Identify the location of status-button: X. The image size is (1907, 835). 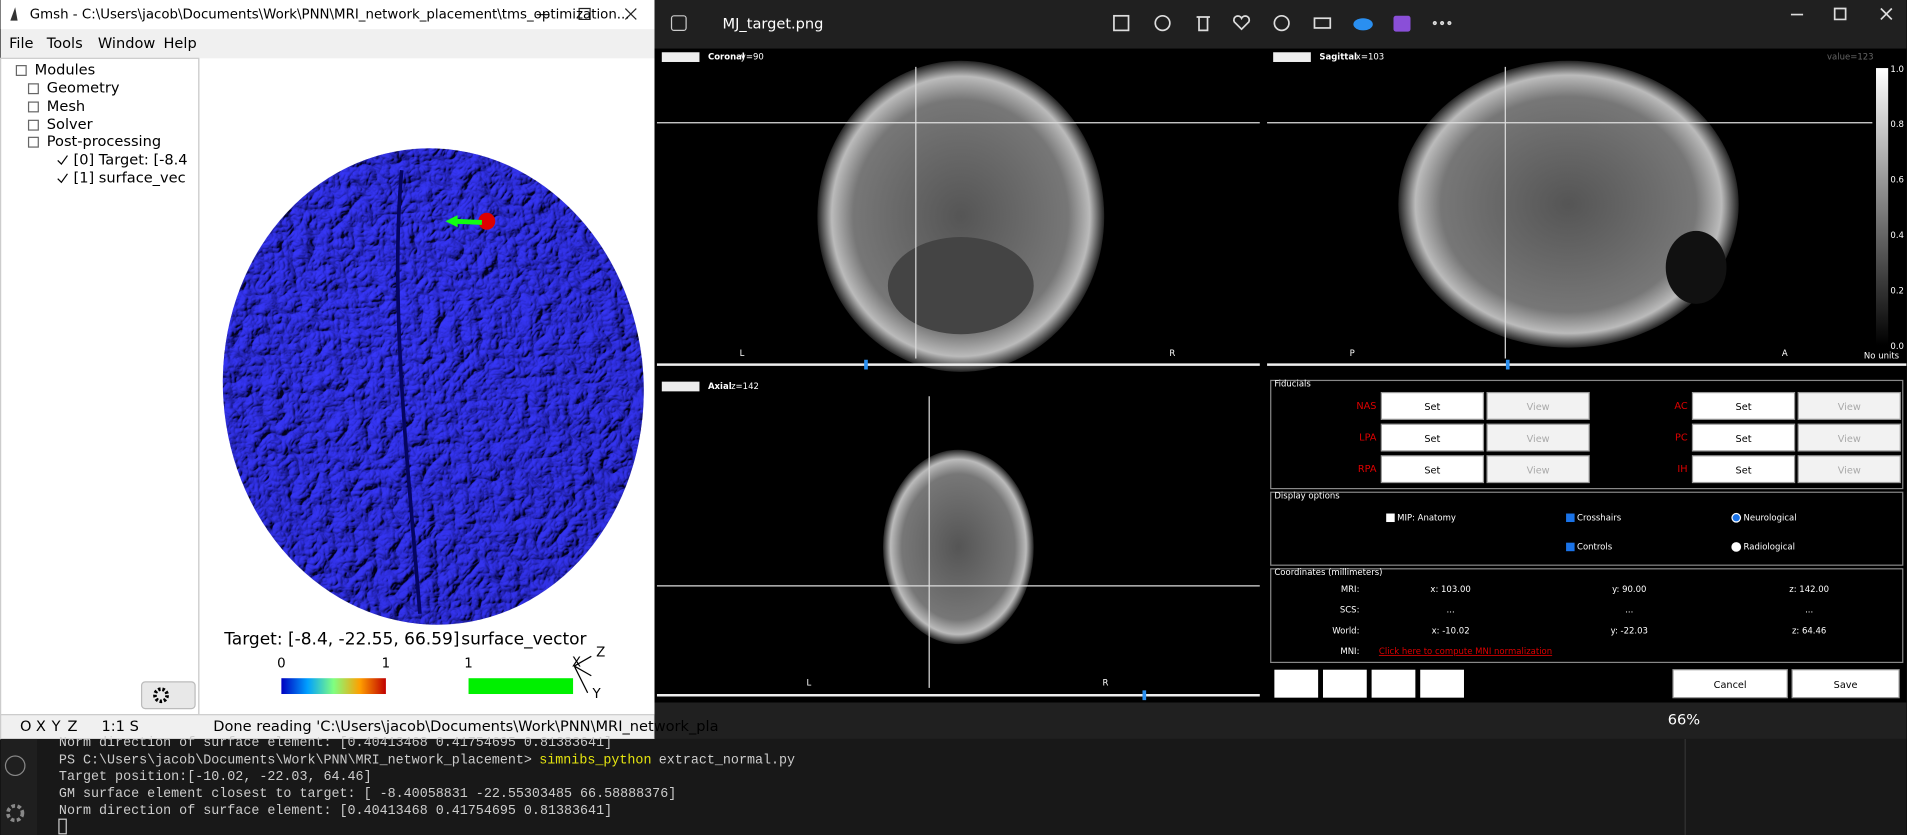
(41, 726).